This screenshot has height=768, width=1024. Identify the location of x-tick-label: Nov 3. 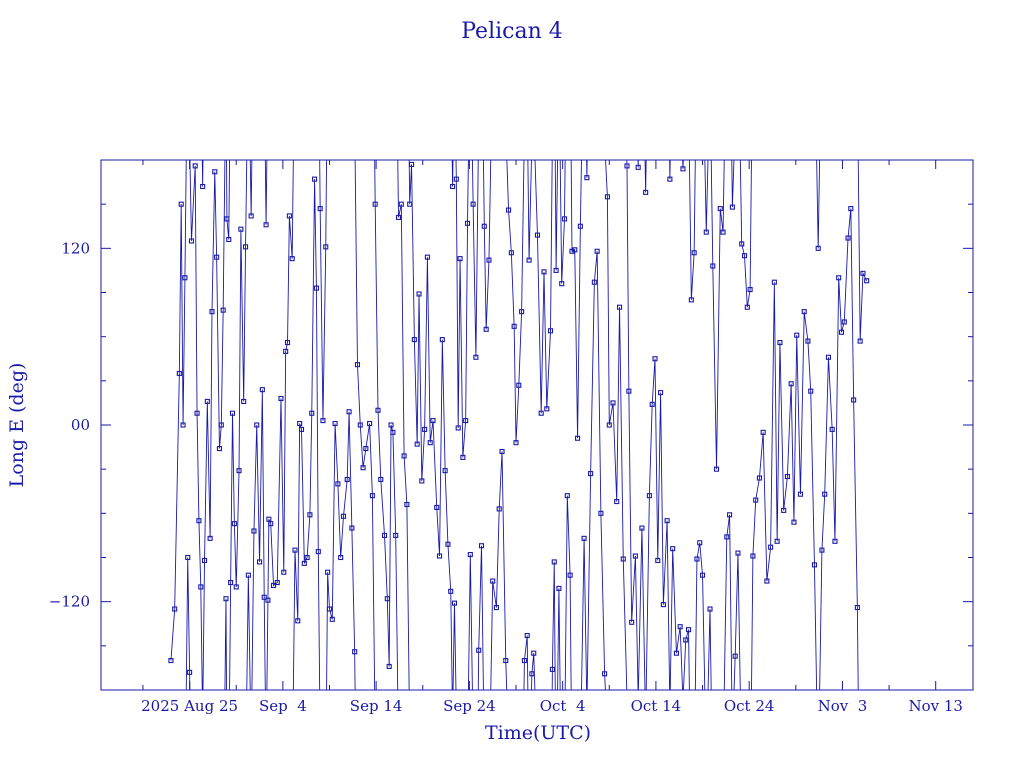
(843, 706).